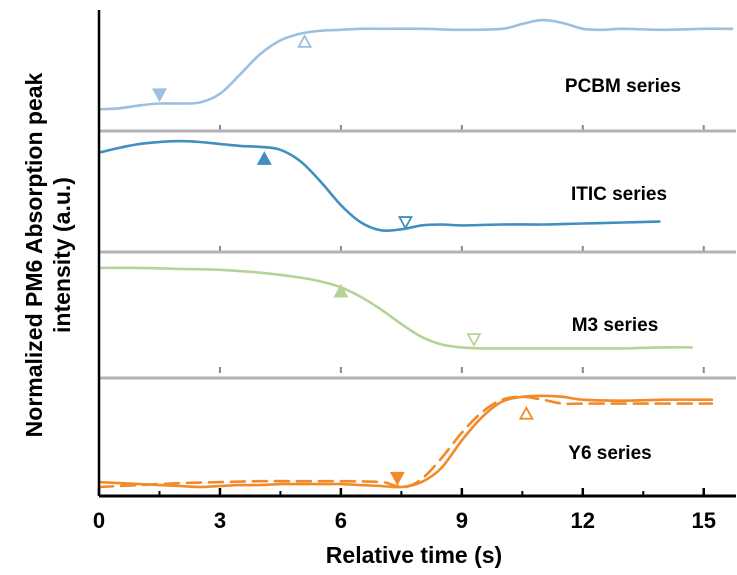 This screenshot has width=737, height=575. Describe the element at coordinates (583, 520) in the screenshot. I see `x-tick-label: 12` at that location.